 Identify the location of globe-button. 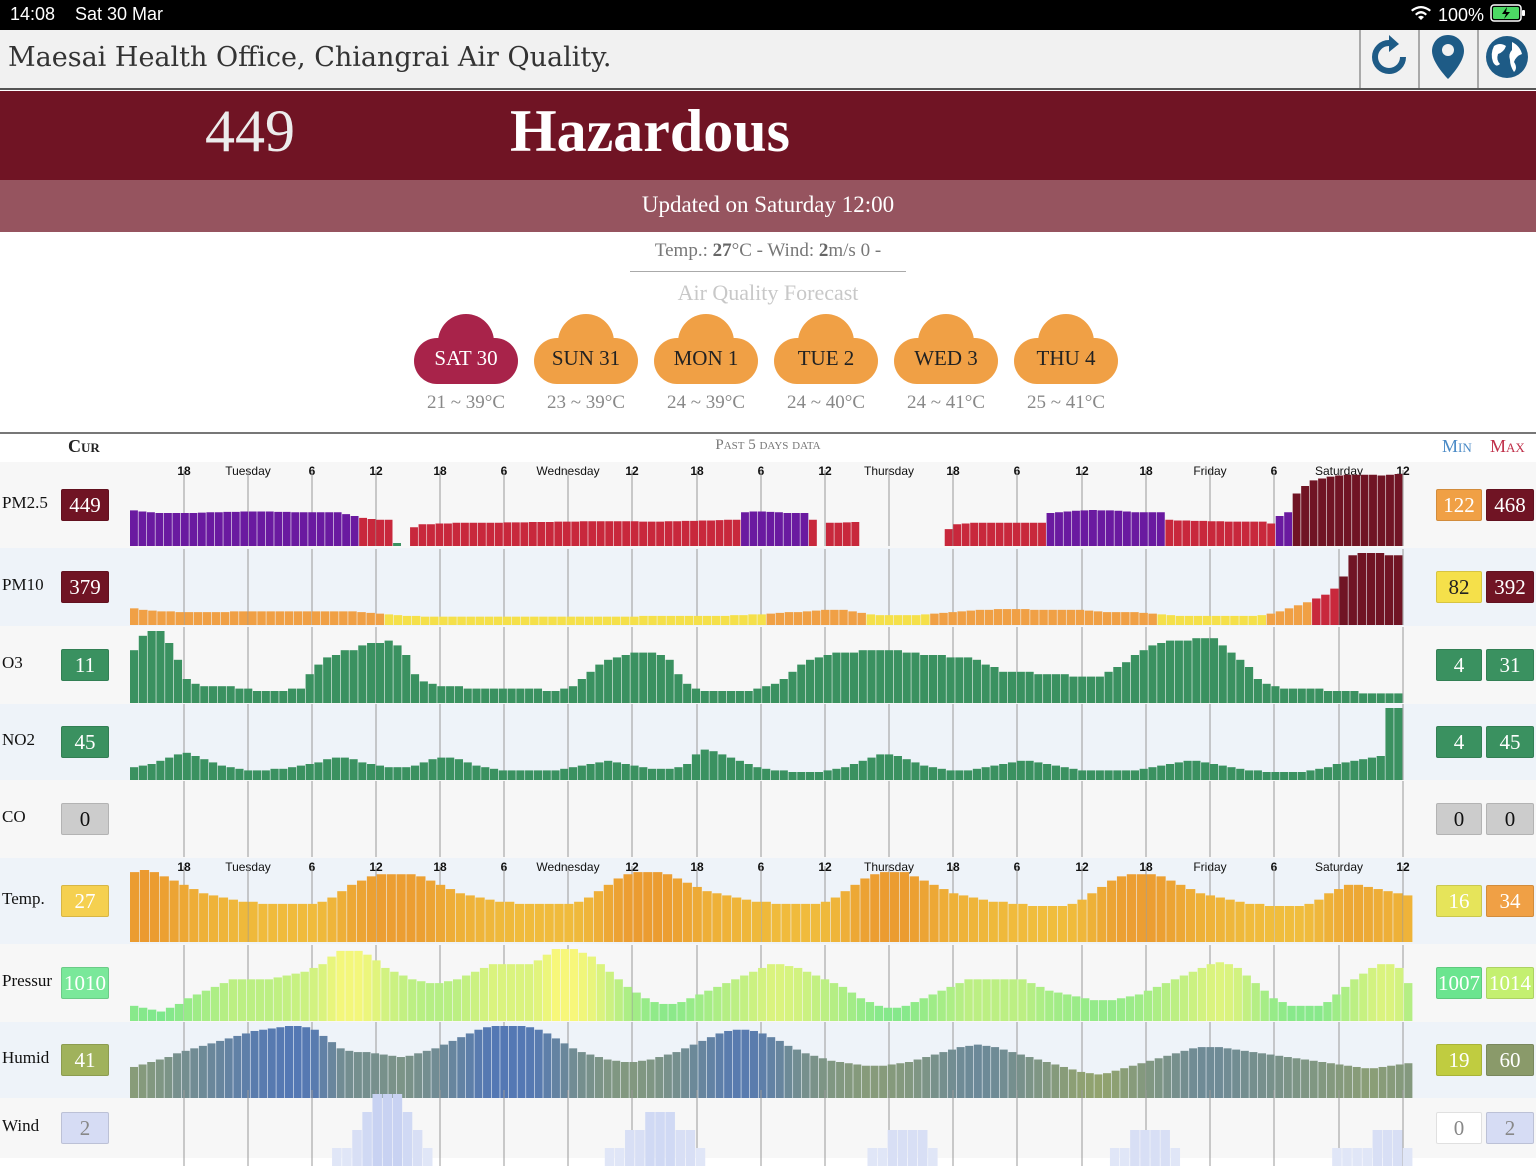
(1506, 59).